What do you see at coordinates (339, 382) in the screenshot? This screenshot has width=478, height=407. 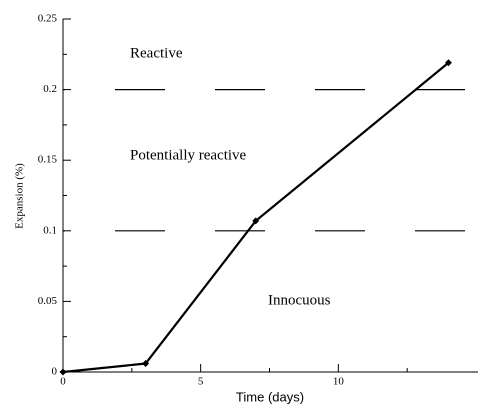 I see `x-tick-label: 10` at bounding box center [339, 382].